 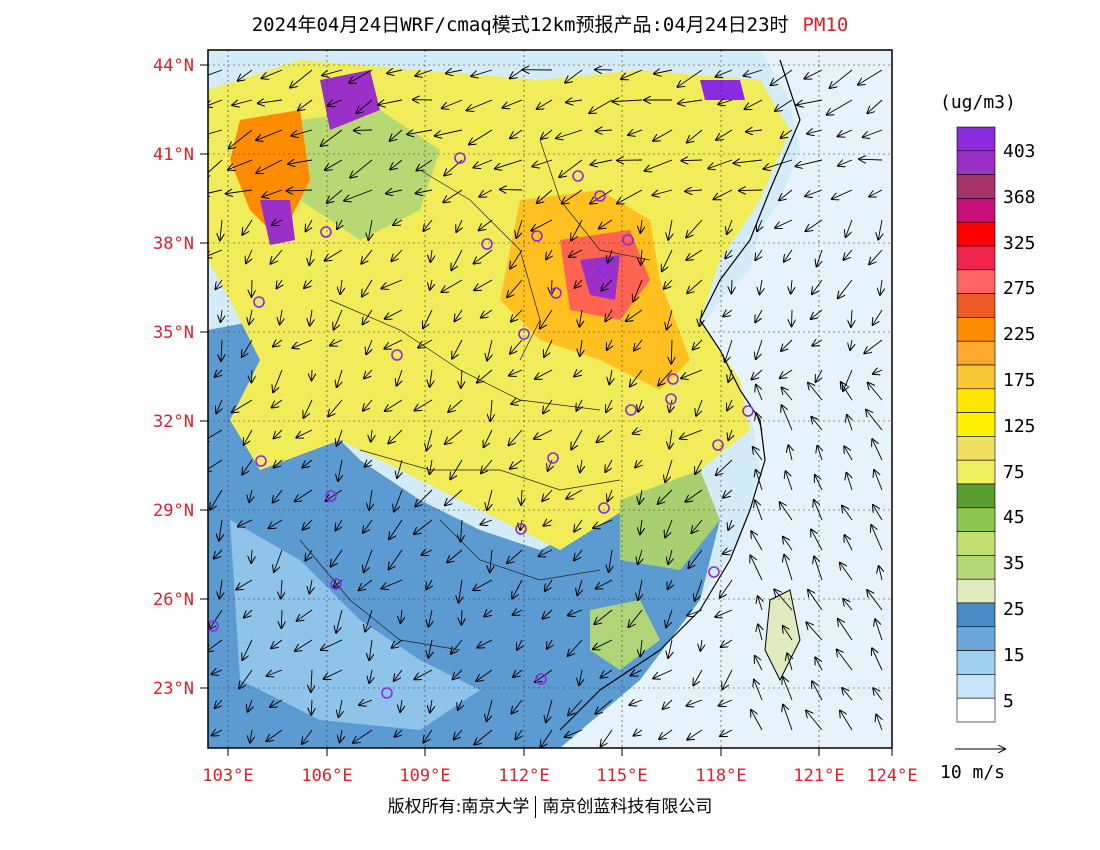 I want to click on colorbar-label: 125, so click(x=1019, y=426).